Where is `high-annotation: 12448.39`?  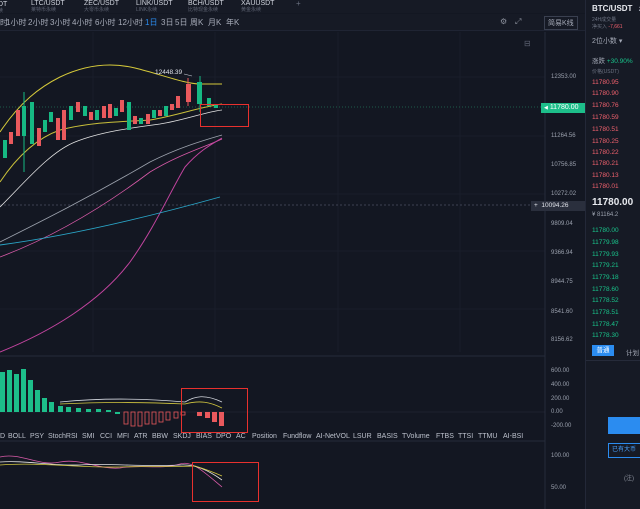 high-annotation: 12448.39 is located at coordinates (169, 72).